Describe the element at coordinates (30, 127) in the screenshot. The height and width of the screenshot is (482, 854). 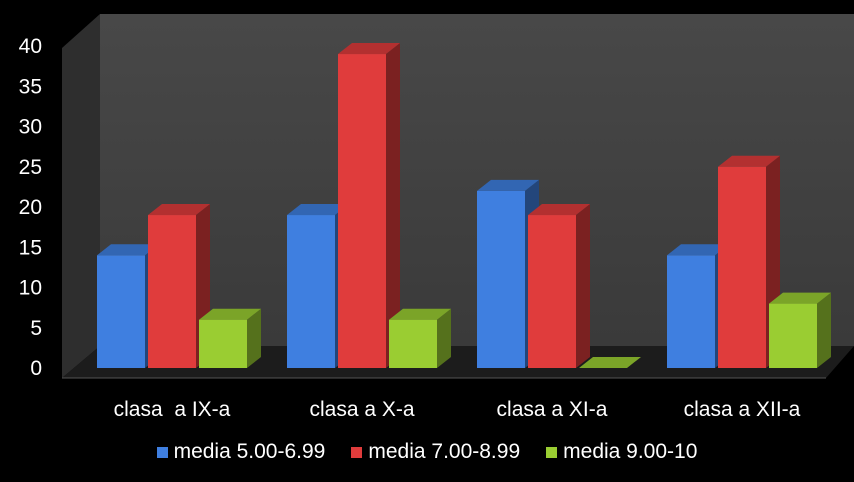
I see `y-tick-label: 30` at that location.